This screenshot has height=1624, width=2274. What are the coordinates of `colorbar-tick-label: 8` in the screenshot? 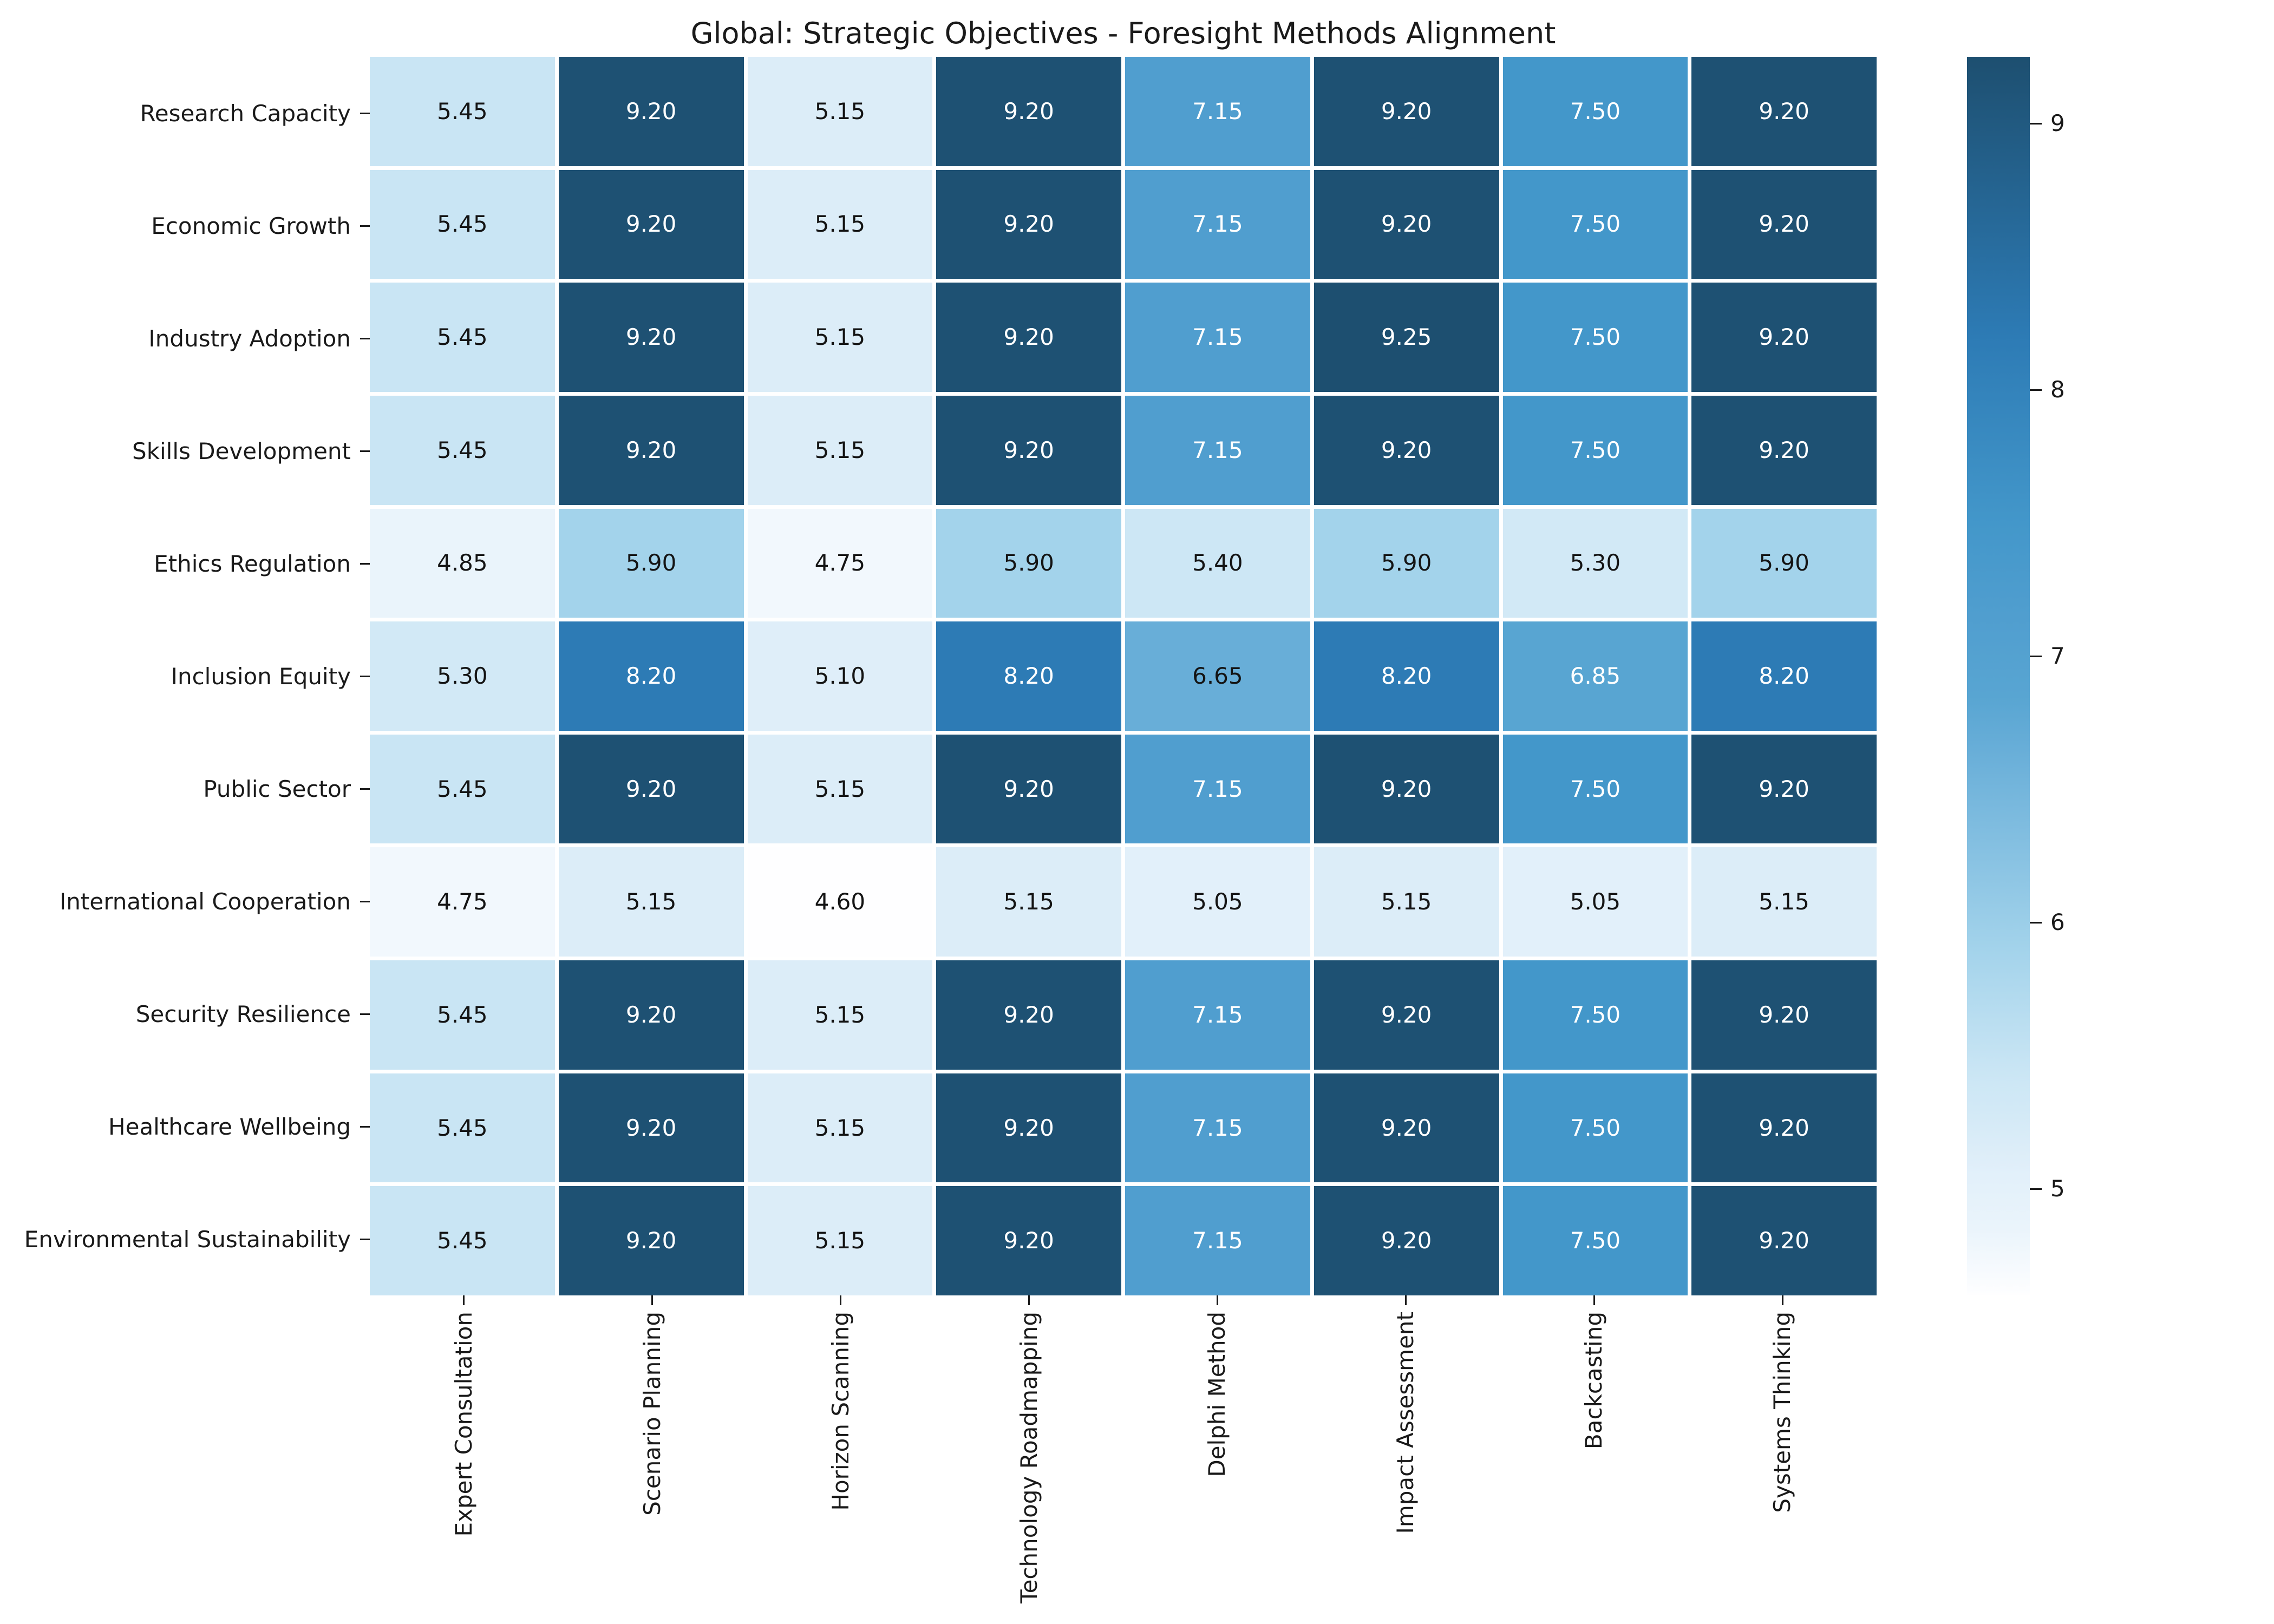 It's located at (2058, 390).